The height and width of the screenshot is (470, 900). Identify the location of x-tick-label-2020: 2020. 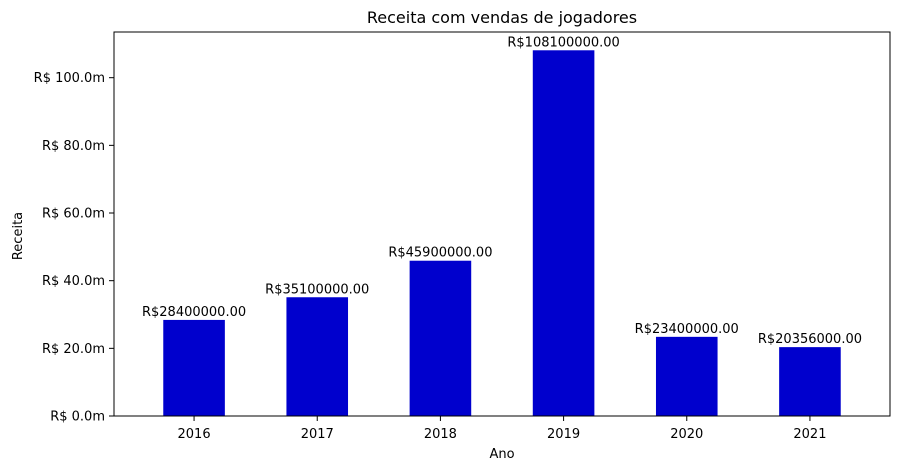
(686, 434).